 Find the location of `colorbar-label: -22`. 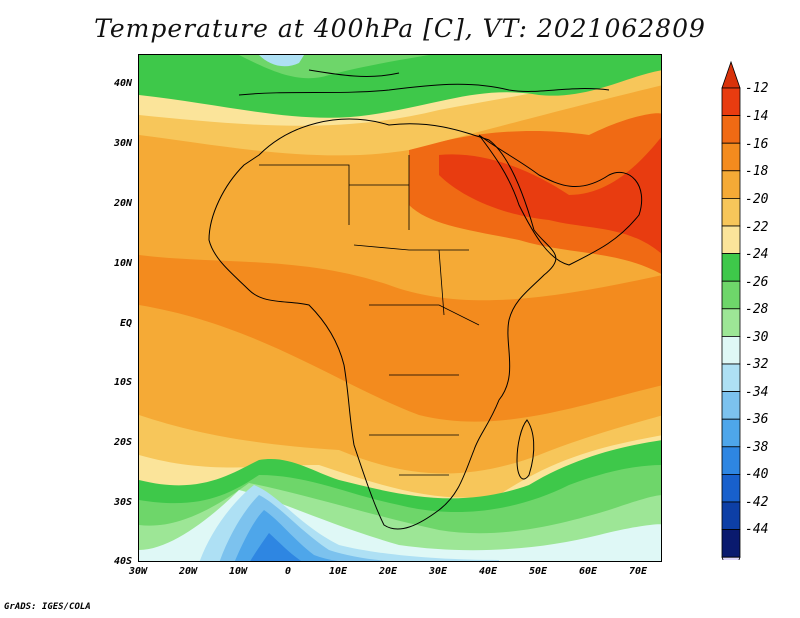

colorbar-label: -22 is located at coordinates (757, 227).